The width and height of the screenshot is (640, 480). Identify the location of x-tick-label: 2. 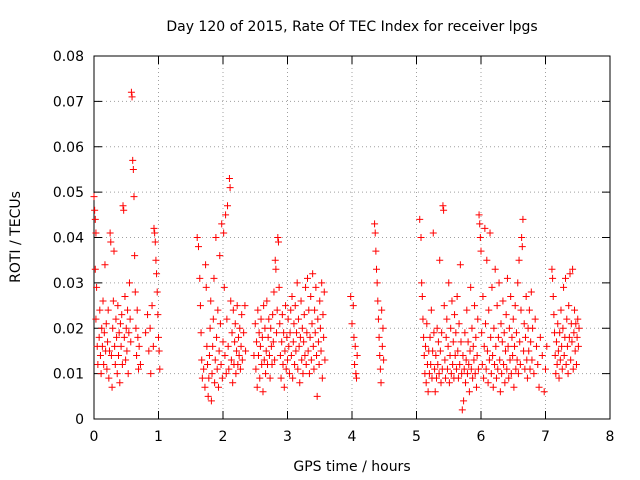
(223, 437).